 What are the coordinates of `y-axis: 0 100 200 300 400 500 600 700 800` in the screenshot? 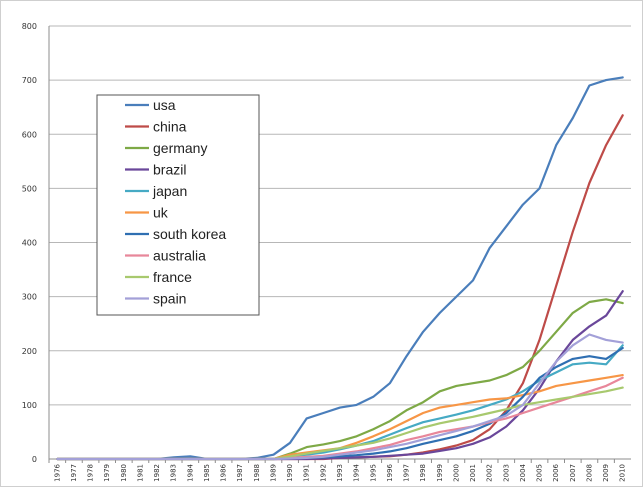 It's located at (36, 243).